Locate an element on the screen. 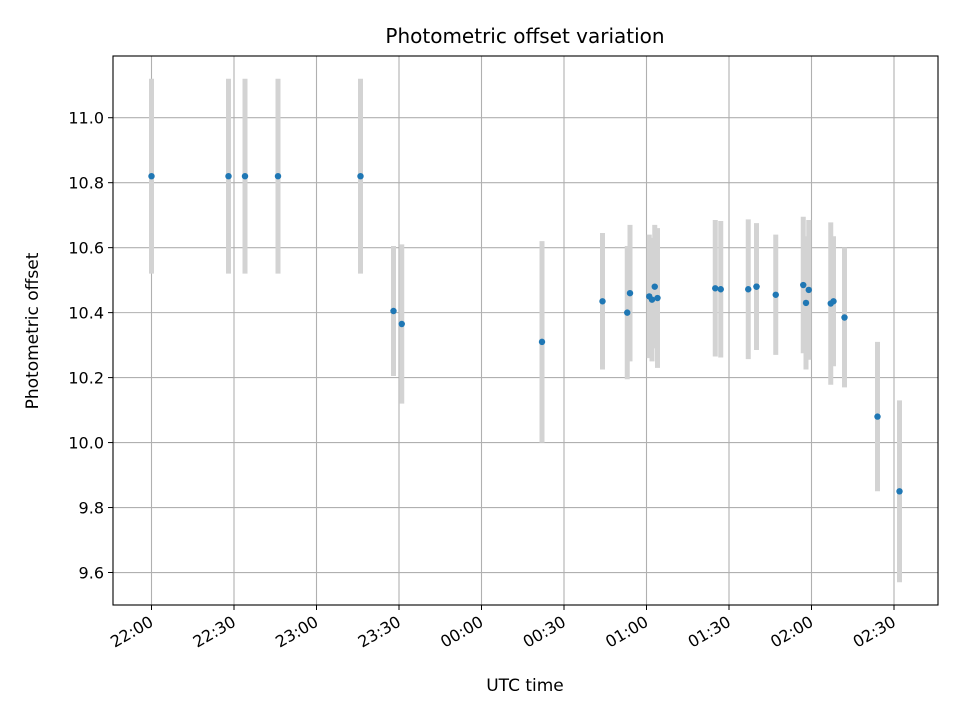  y-tick-label: 9.6 is located at coordinates (91, 573).